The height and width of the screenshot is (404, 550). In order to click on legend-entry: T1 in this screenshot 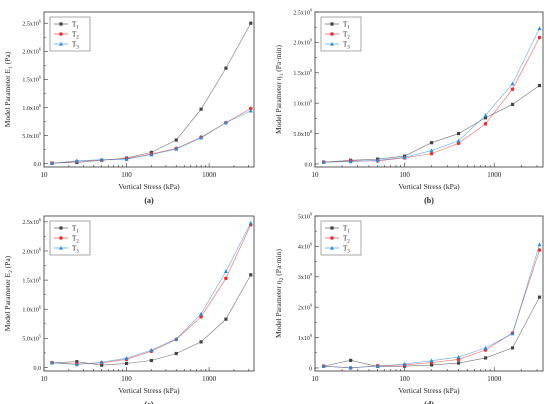, I will do `click(75, 230)`.